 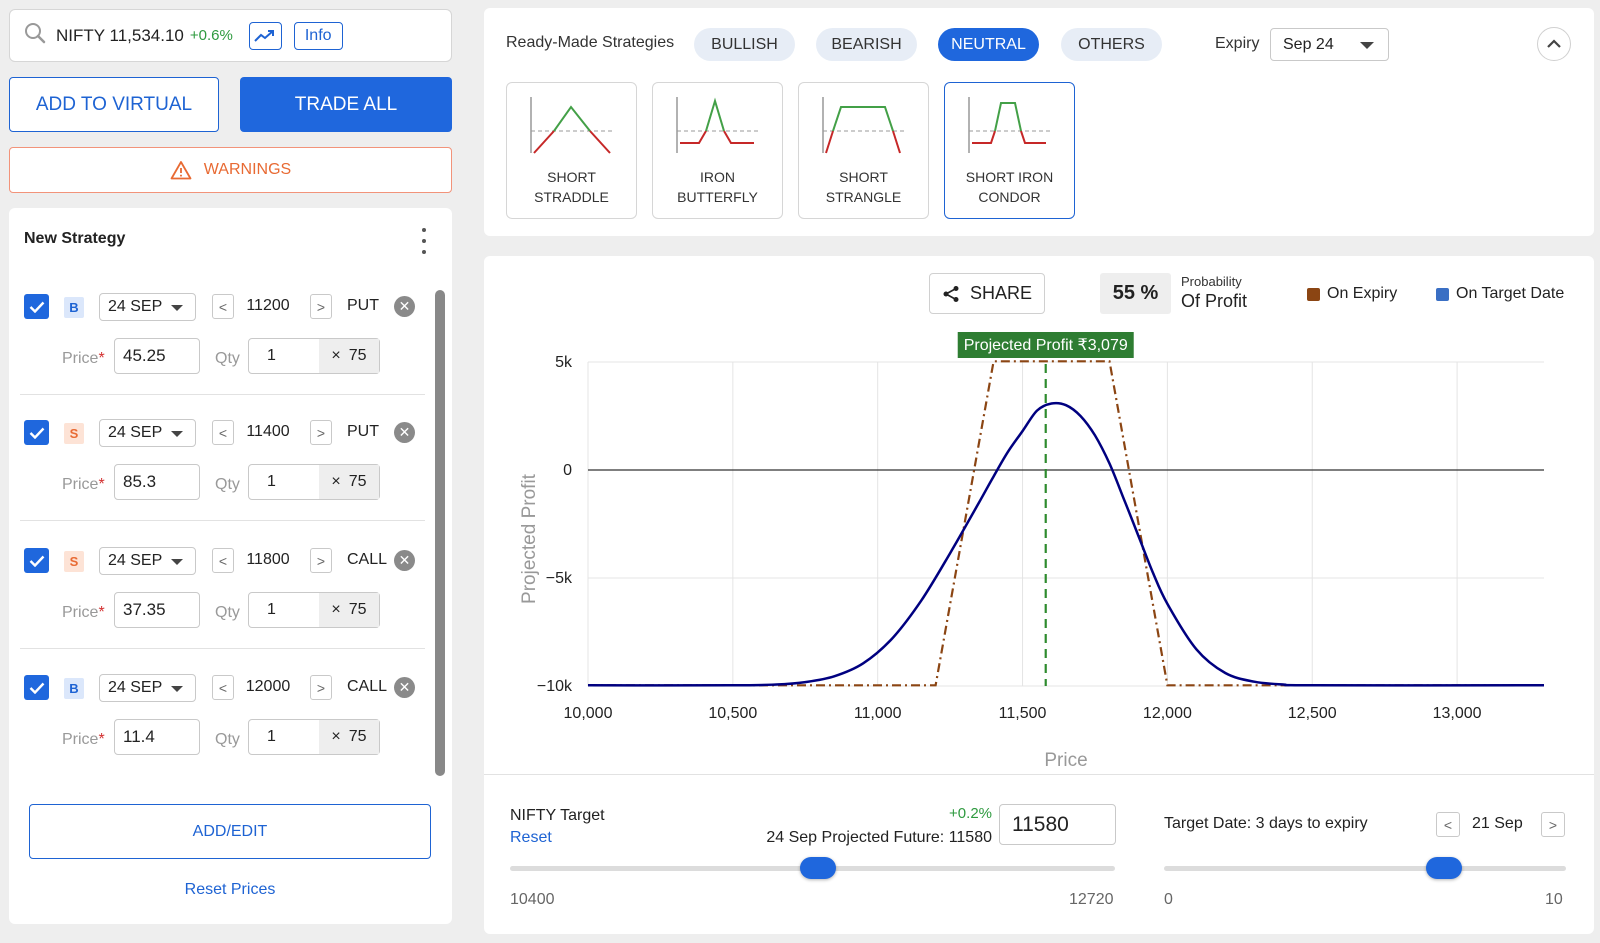 What do you see at coordinates (951, 293) in the screenshot?
I see `share-icon` at bounding box center [951, 293].